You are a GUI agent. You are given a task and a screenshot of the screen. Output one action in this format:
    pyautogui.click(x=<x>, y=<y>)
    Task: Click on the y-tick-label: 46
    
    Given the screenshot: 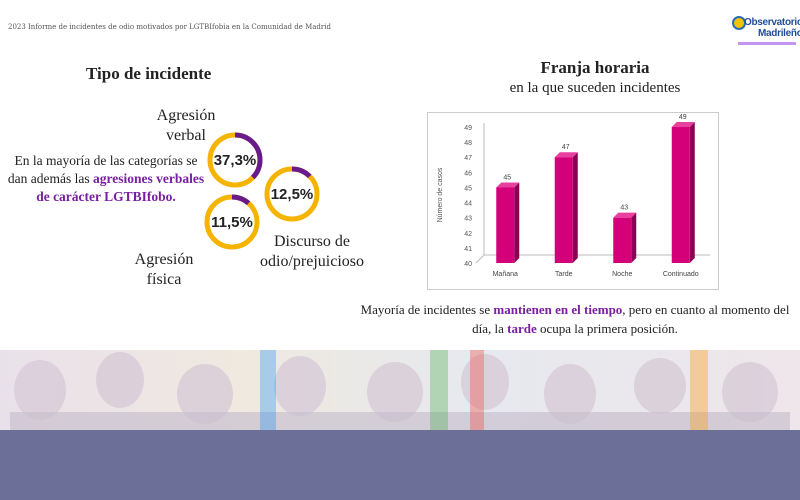 What is the action you would take?
    pyautogui.click(x=468, y=173)
    